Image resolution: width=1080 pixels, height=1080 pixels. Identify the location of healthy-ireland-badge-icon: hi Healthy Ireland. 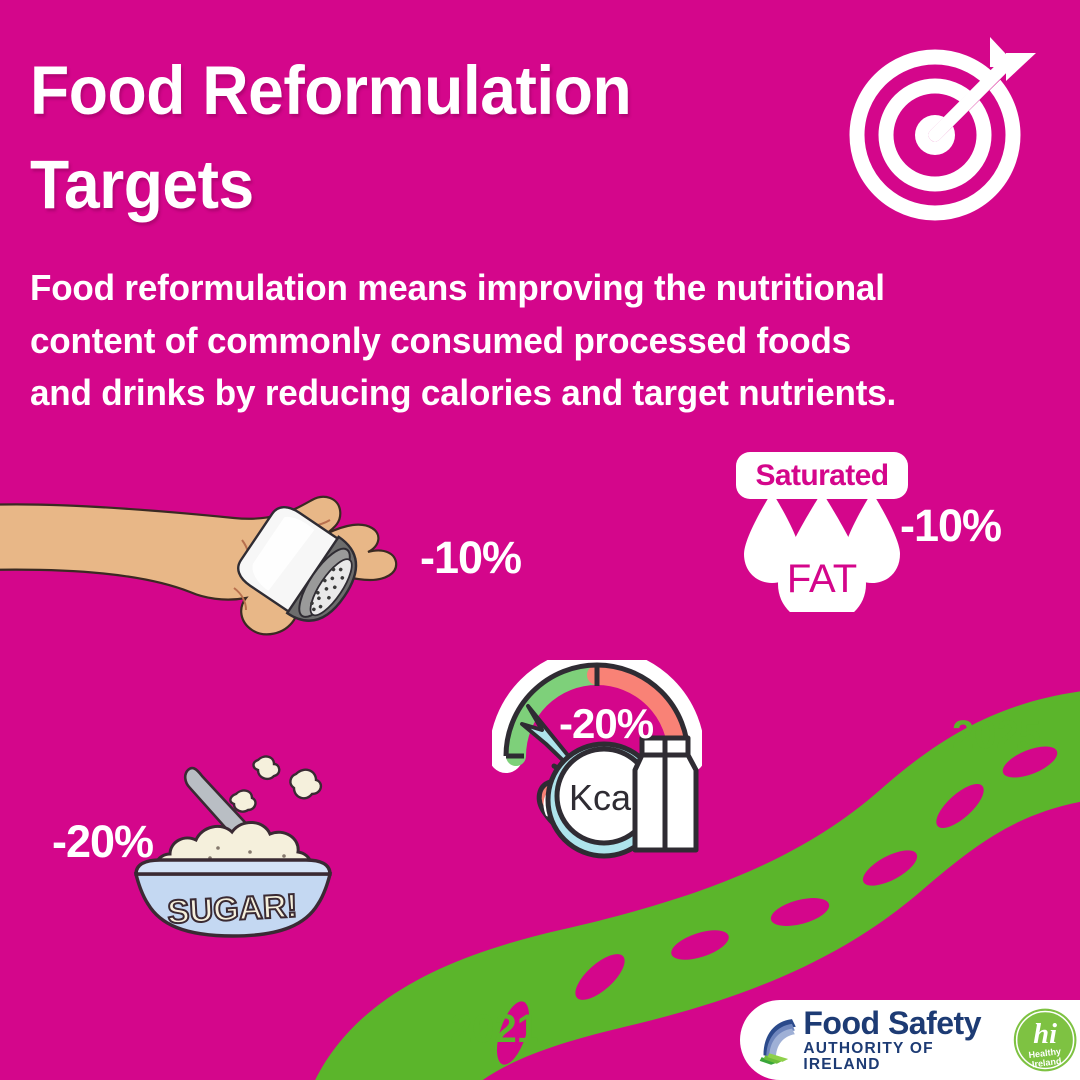
(1045, 1040).